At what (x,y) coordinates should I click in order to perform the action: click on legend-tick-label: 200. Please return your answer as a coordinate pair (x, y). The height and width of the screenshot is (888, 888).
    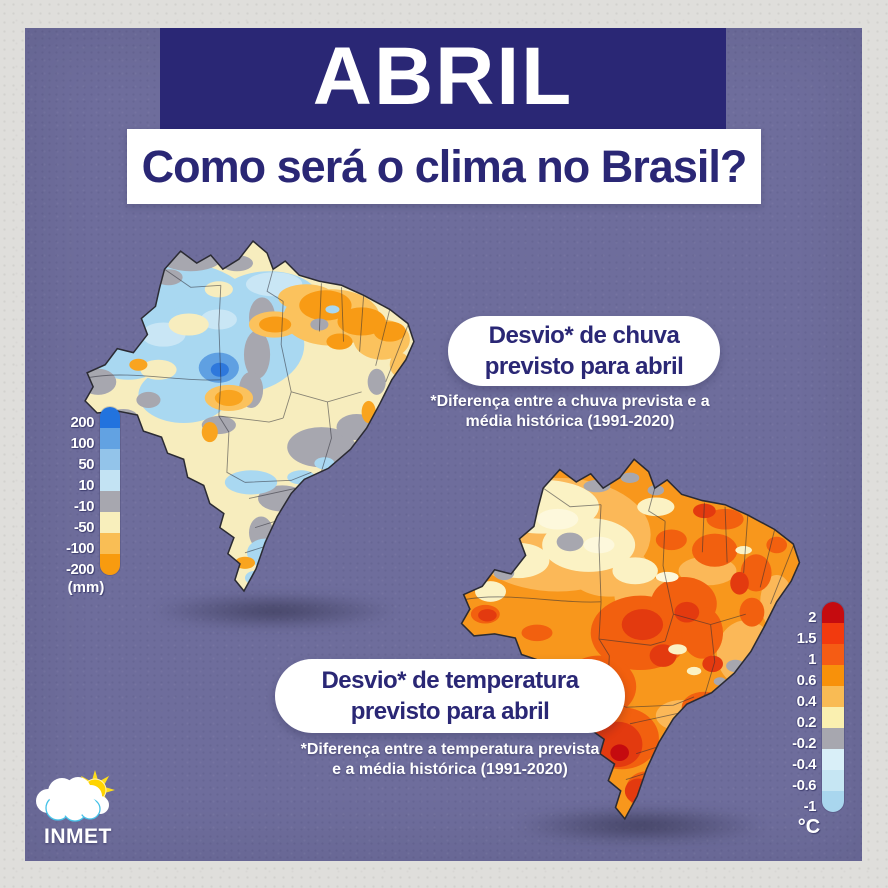
    Looking at the image, I should click on (82, 422).